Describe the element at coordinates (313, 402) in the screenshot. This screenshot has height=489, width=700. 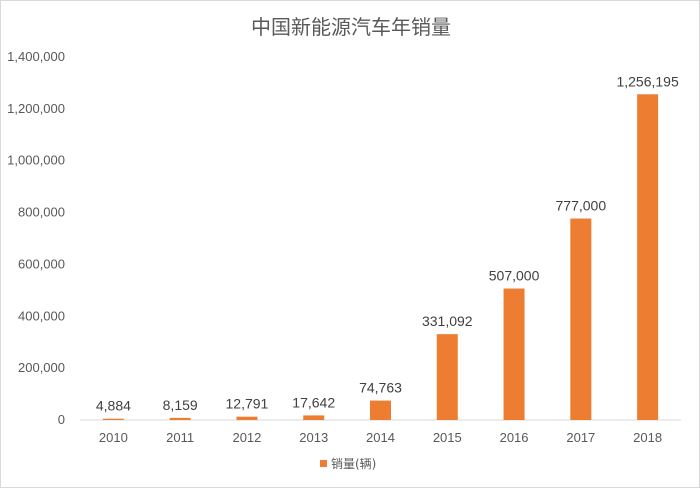
I see `data-label: 17,642` at that location.